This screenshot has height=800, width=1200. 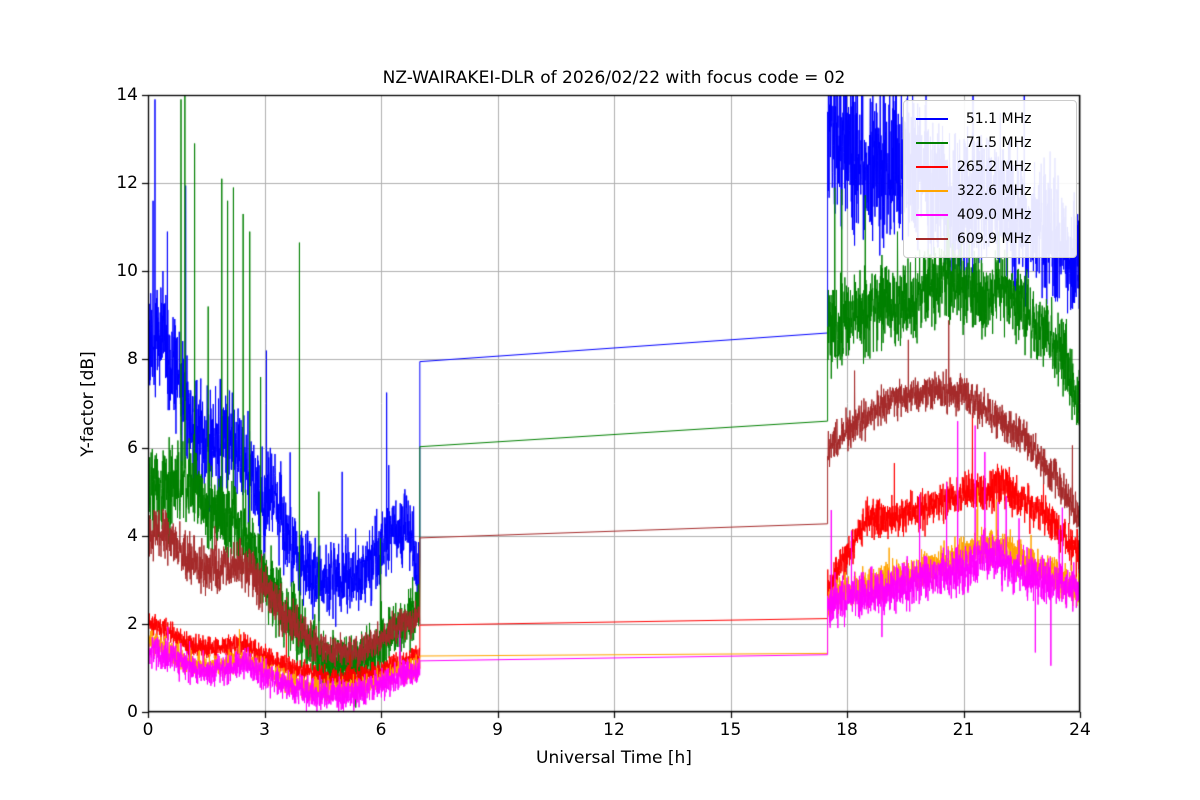 What do you see at coordinates (994, 167) in the screenshot?
I see `legend-label: 265.2 MHz` at bounding box center [994, 167].